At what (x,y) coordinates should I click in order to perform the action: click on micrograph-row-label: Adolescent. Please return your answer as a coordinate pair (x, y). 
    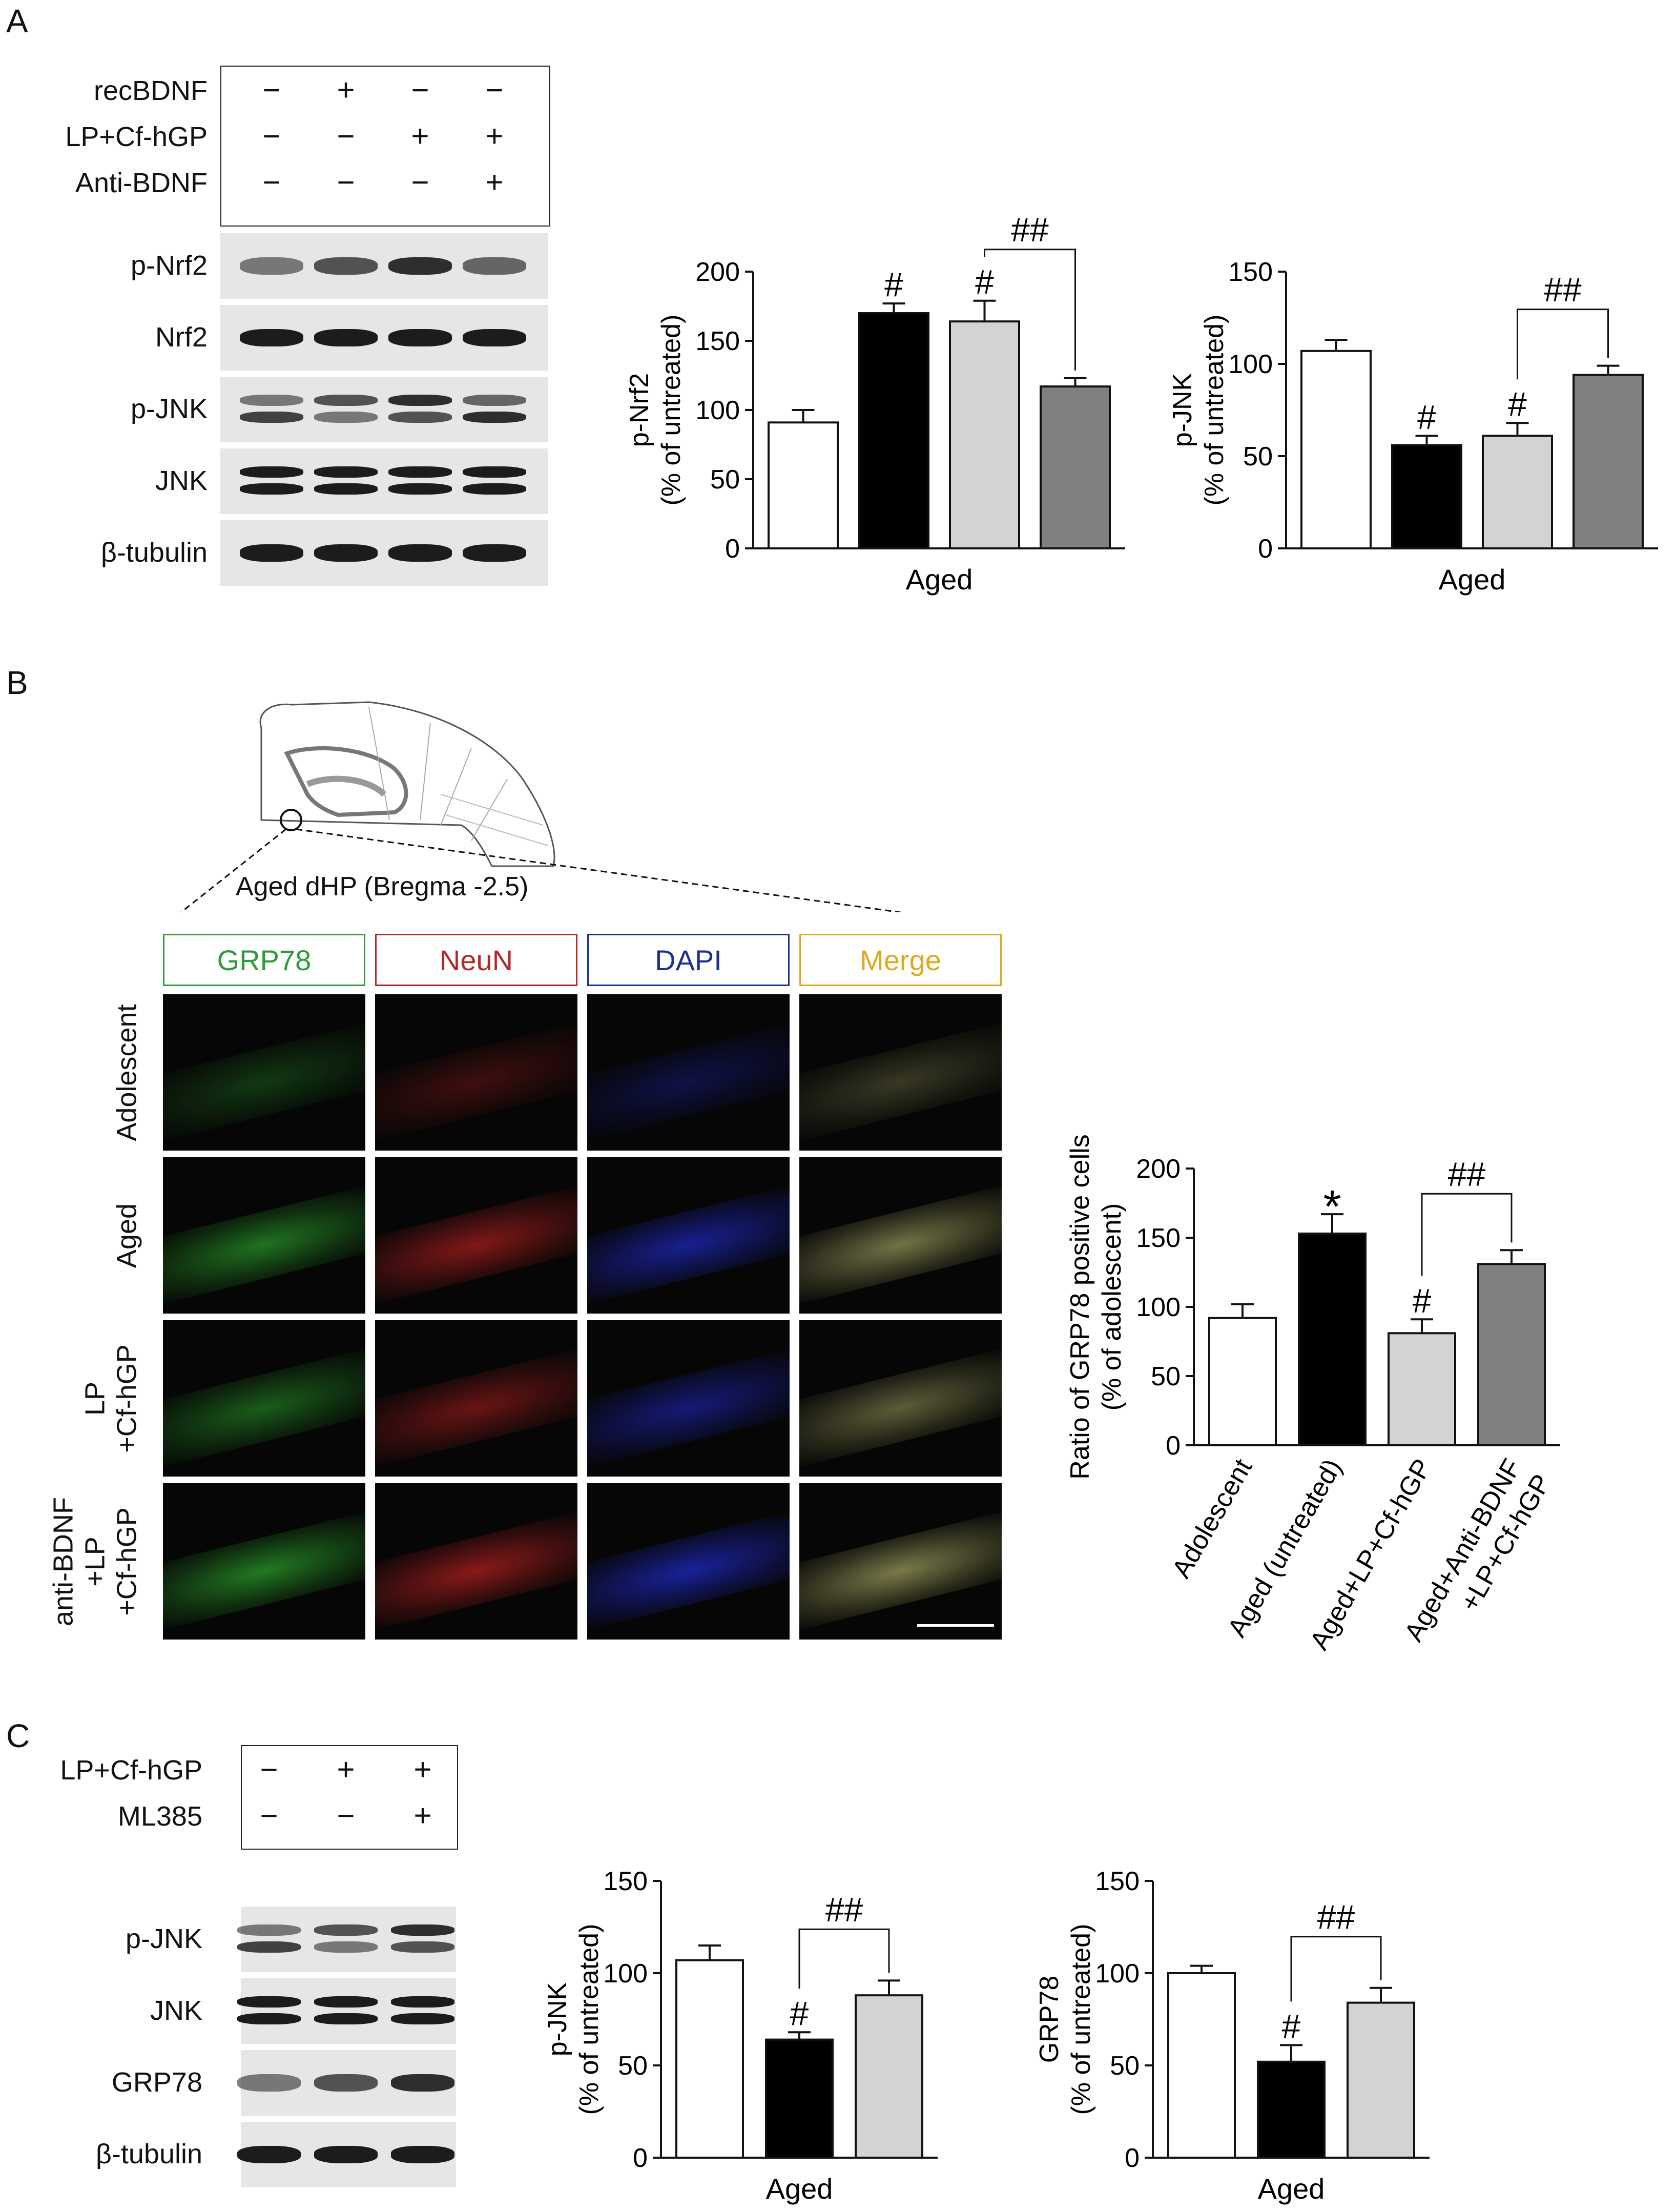
    Looking at the image, I should click on (96, 1073).